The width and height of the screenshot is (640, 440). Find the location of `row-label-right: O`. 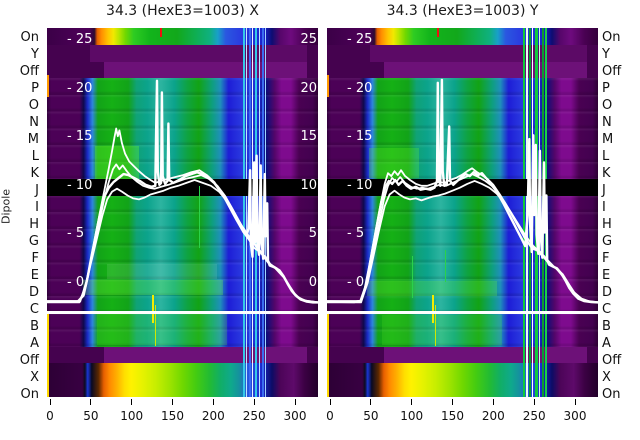

row-label-right: O is located at coordinates (607, 105).